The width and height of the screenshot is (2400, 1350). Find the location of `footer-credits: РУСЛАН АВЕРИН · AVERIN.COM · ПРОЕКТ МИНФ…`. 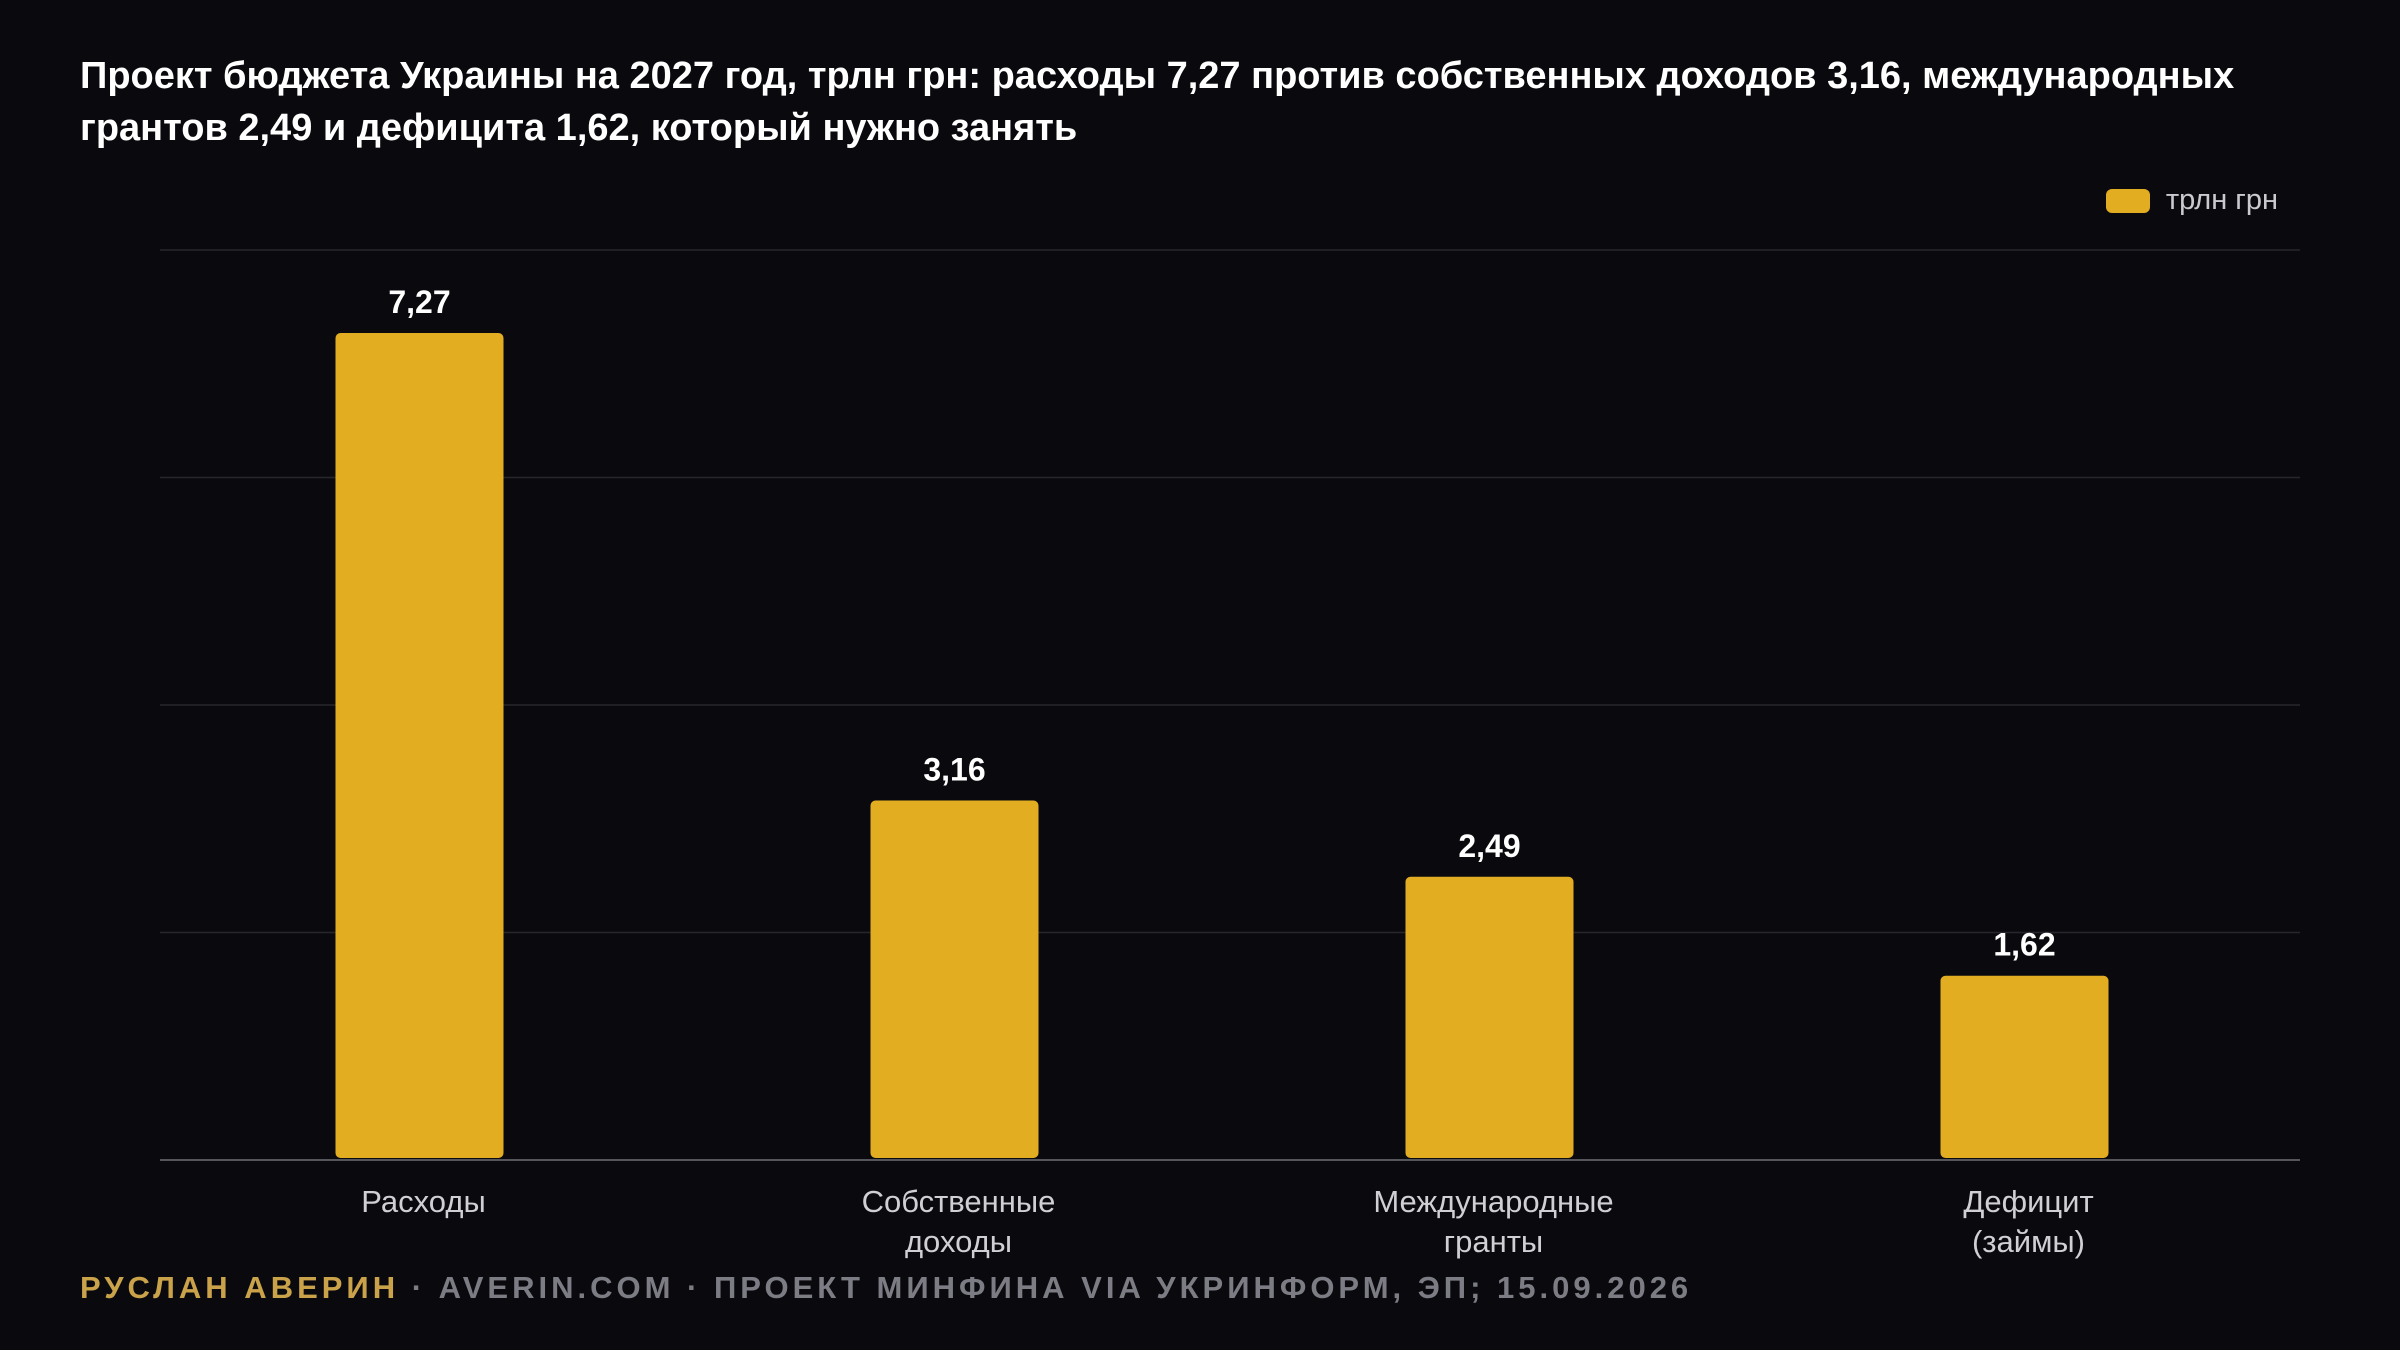

footer-credits: РУСЛАН АВЕРИН · AVERIN.COM · ПРОЕКТ МИНФ… is located at coordinates (886, 1288).